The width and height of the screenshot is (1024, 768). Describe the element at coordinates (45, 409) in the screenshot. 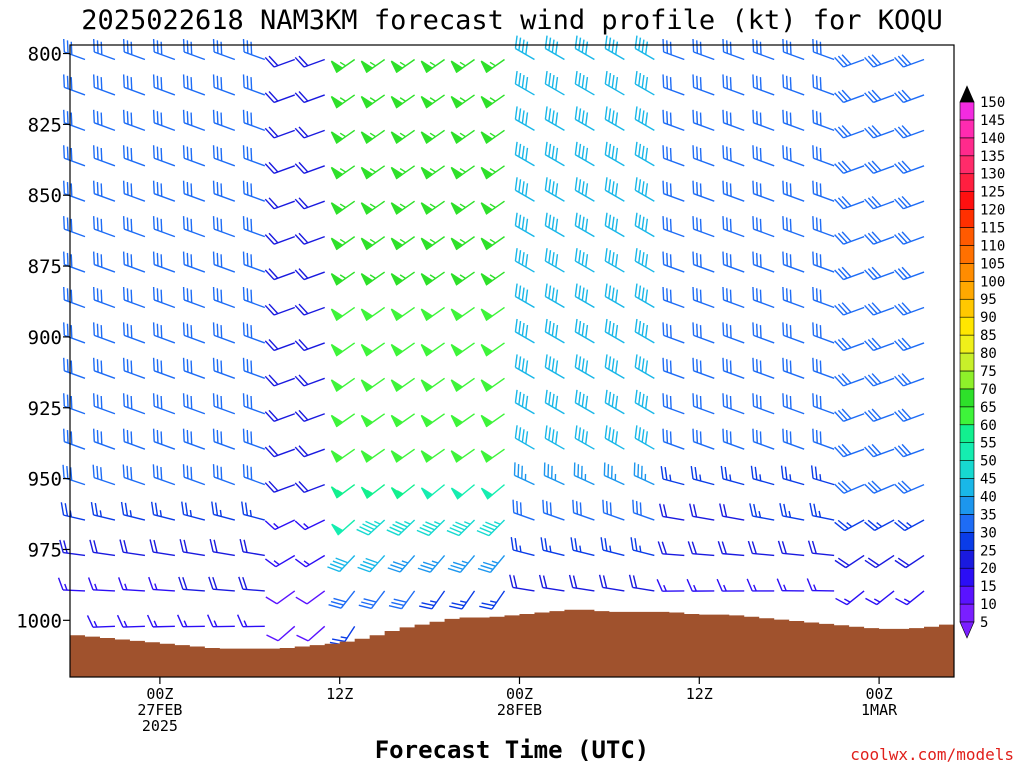

I see `y-tick-label: 925` at that location.